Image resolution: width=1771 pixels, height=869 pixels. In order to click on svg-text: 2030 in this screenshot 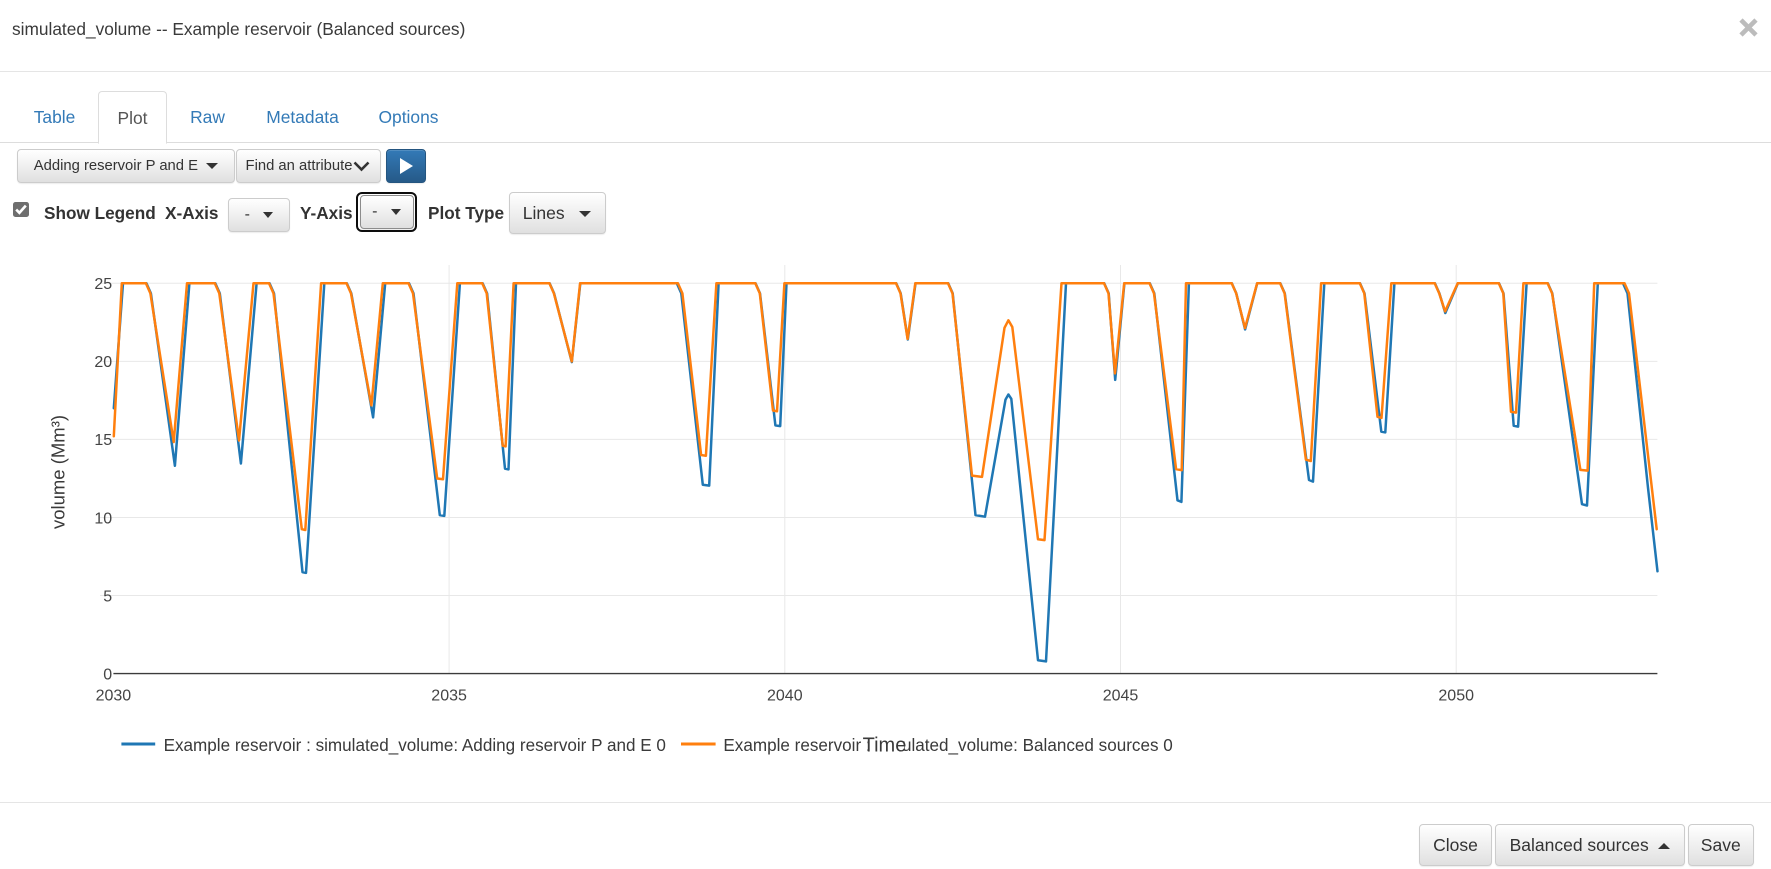, I will do `click(114, 696)`.